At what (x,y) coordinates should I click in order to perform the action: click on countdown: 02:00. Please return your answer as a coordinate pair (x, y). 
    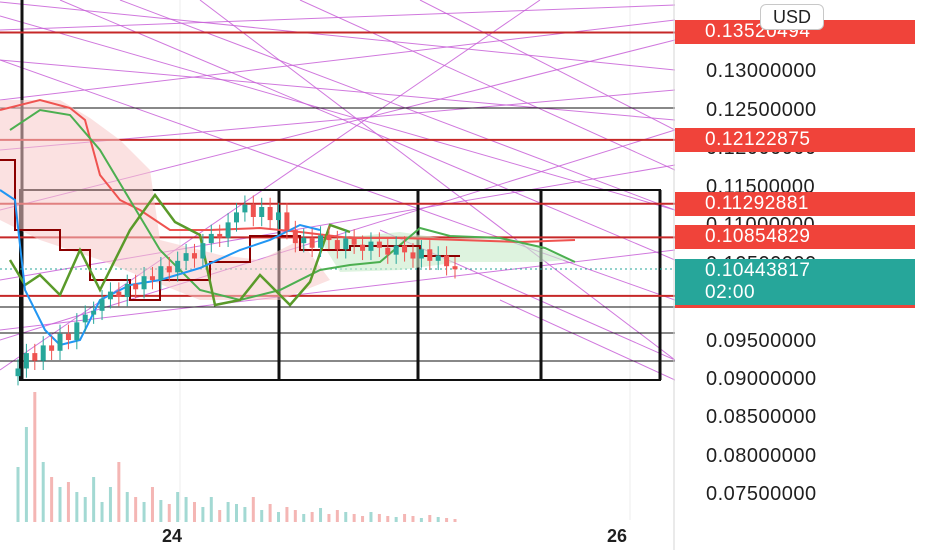
    Looking at the image, I should click on (730, 292).